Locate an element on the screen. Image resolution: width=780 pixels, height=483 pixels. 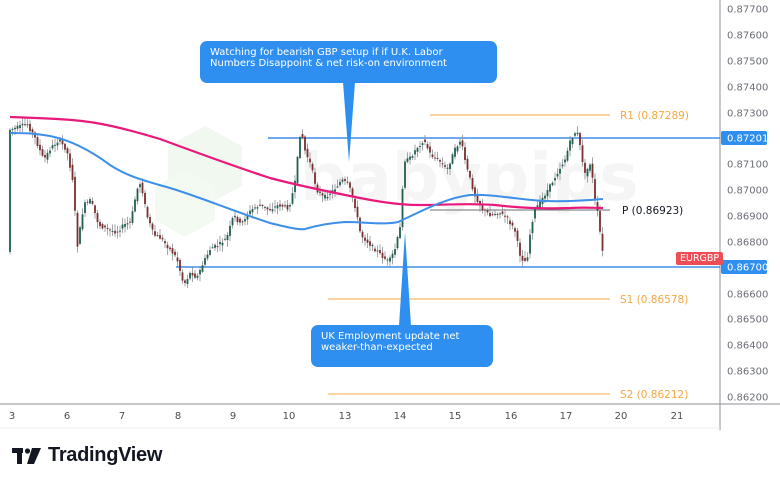
resistance-price-tag is located at coordinates (744, 138).